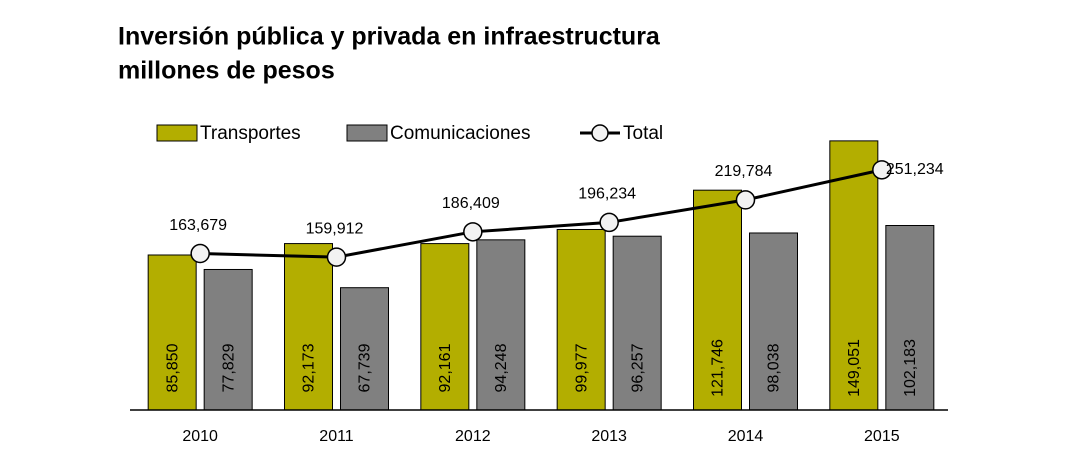 The height and width of the screenshot is (451, 1092). Describe the element at coordinates (910, 368) in the screenshot. I see `value-label: 102,183` at that location.